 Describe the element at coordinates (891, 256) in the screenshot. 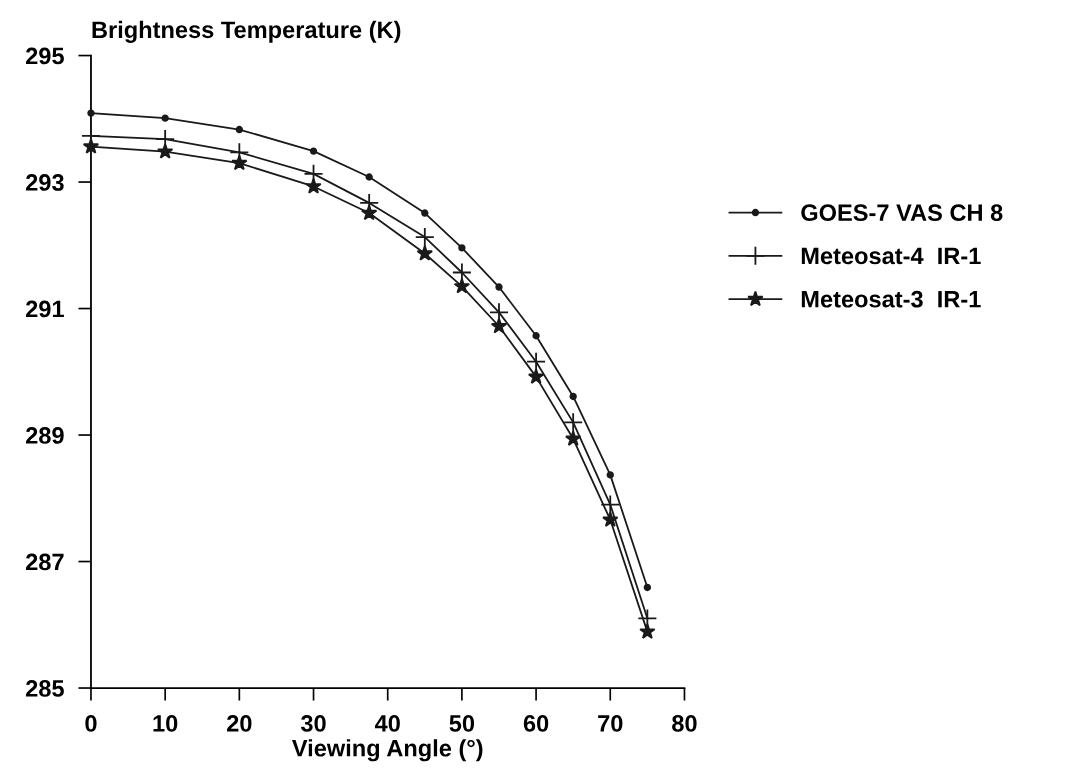

I see `legend-label: Meteosat-4 IR-1` at that location.